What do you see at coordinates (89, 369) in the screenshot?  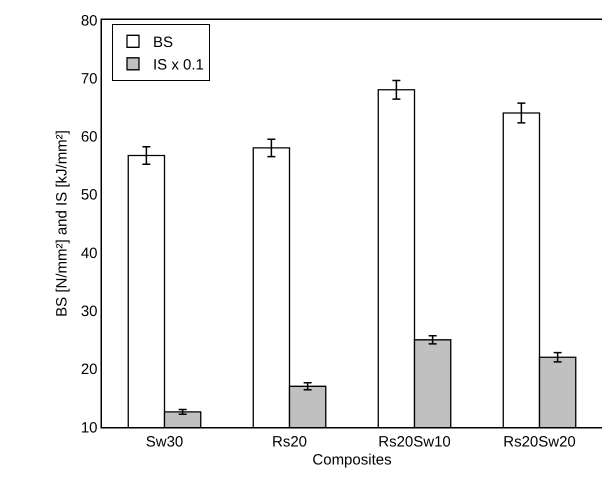 I see `y-tick-label: 20` at bounding box center [89, 369].